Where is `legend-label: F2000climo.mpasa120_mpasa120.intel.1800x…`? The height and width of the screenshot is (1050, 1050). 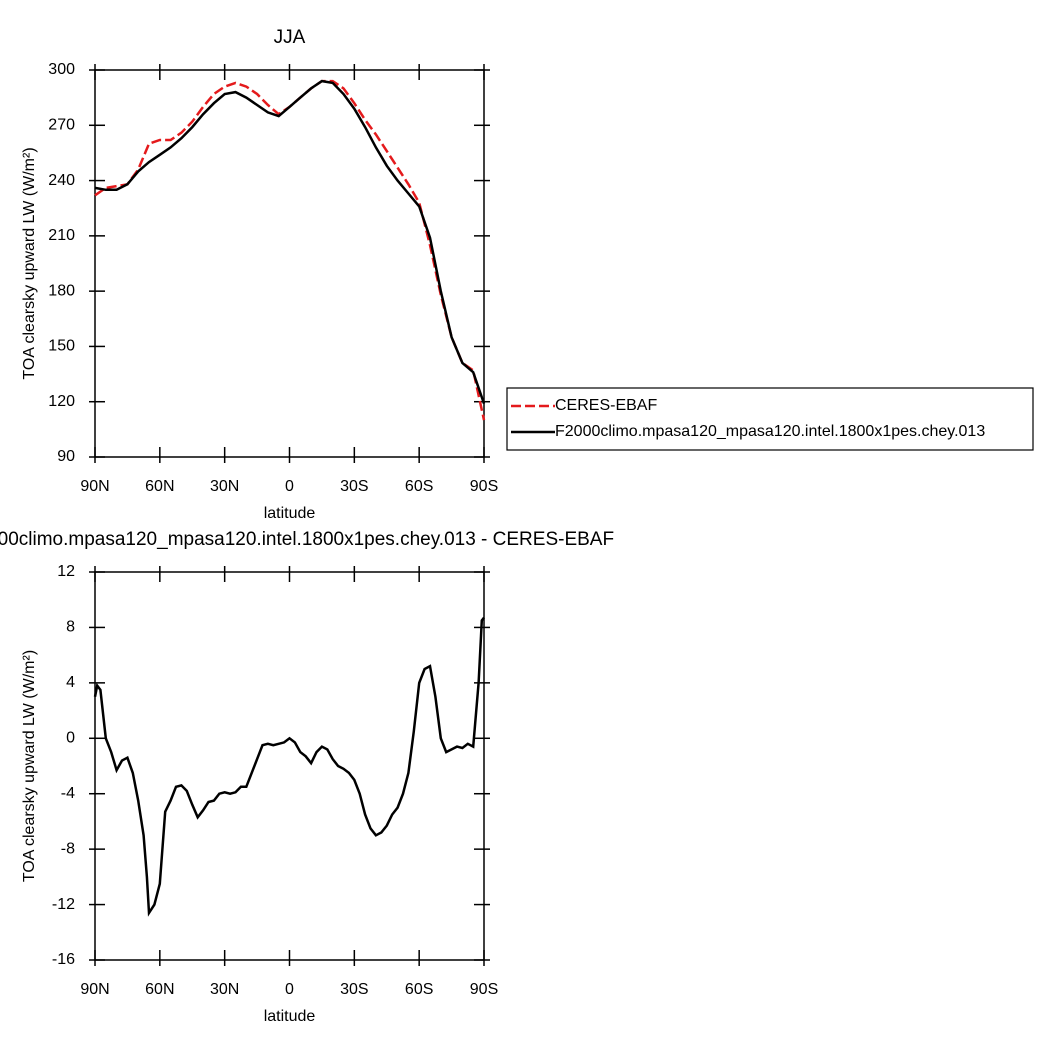
legend-label: F2000climo.mpasa120_mpasa120.intel.1800x… is located at coordinates (770, 431).